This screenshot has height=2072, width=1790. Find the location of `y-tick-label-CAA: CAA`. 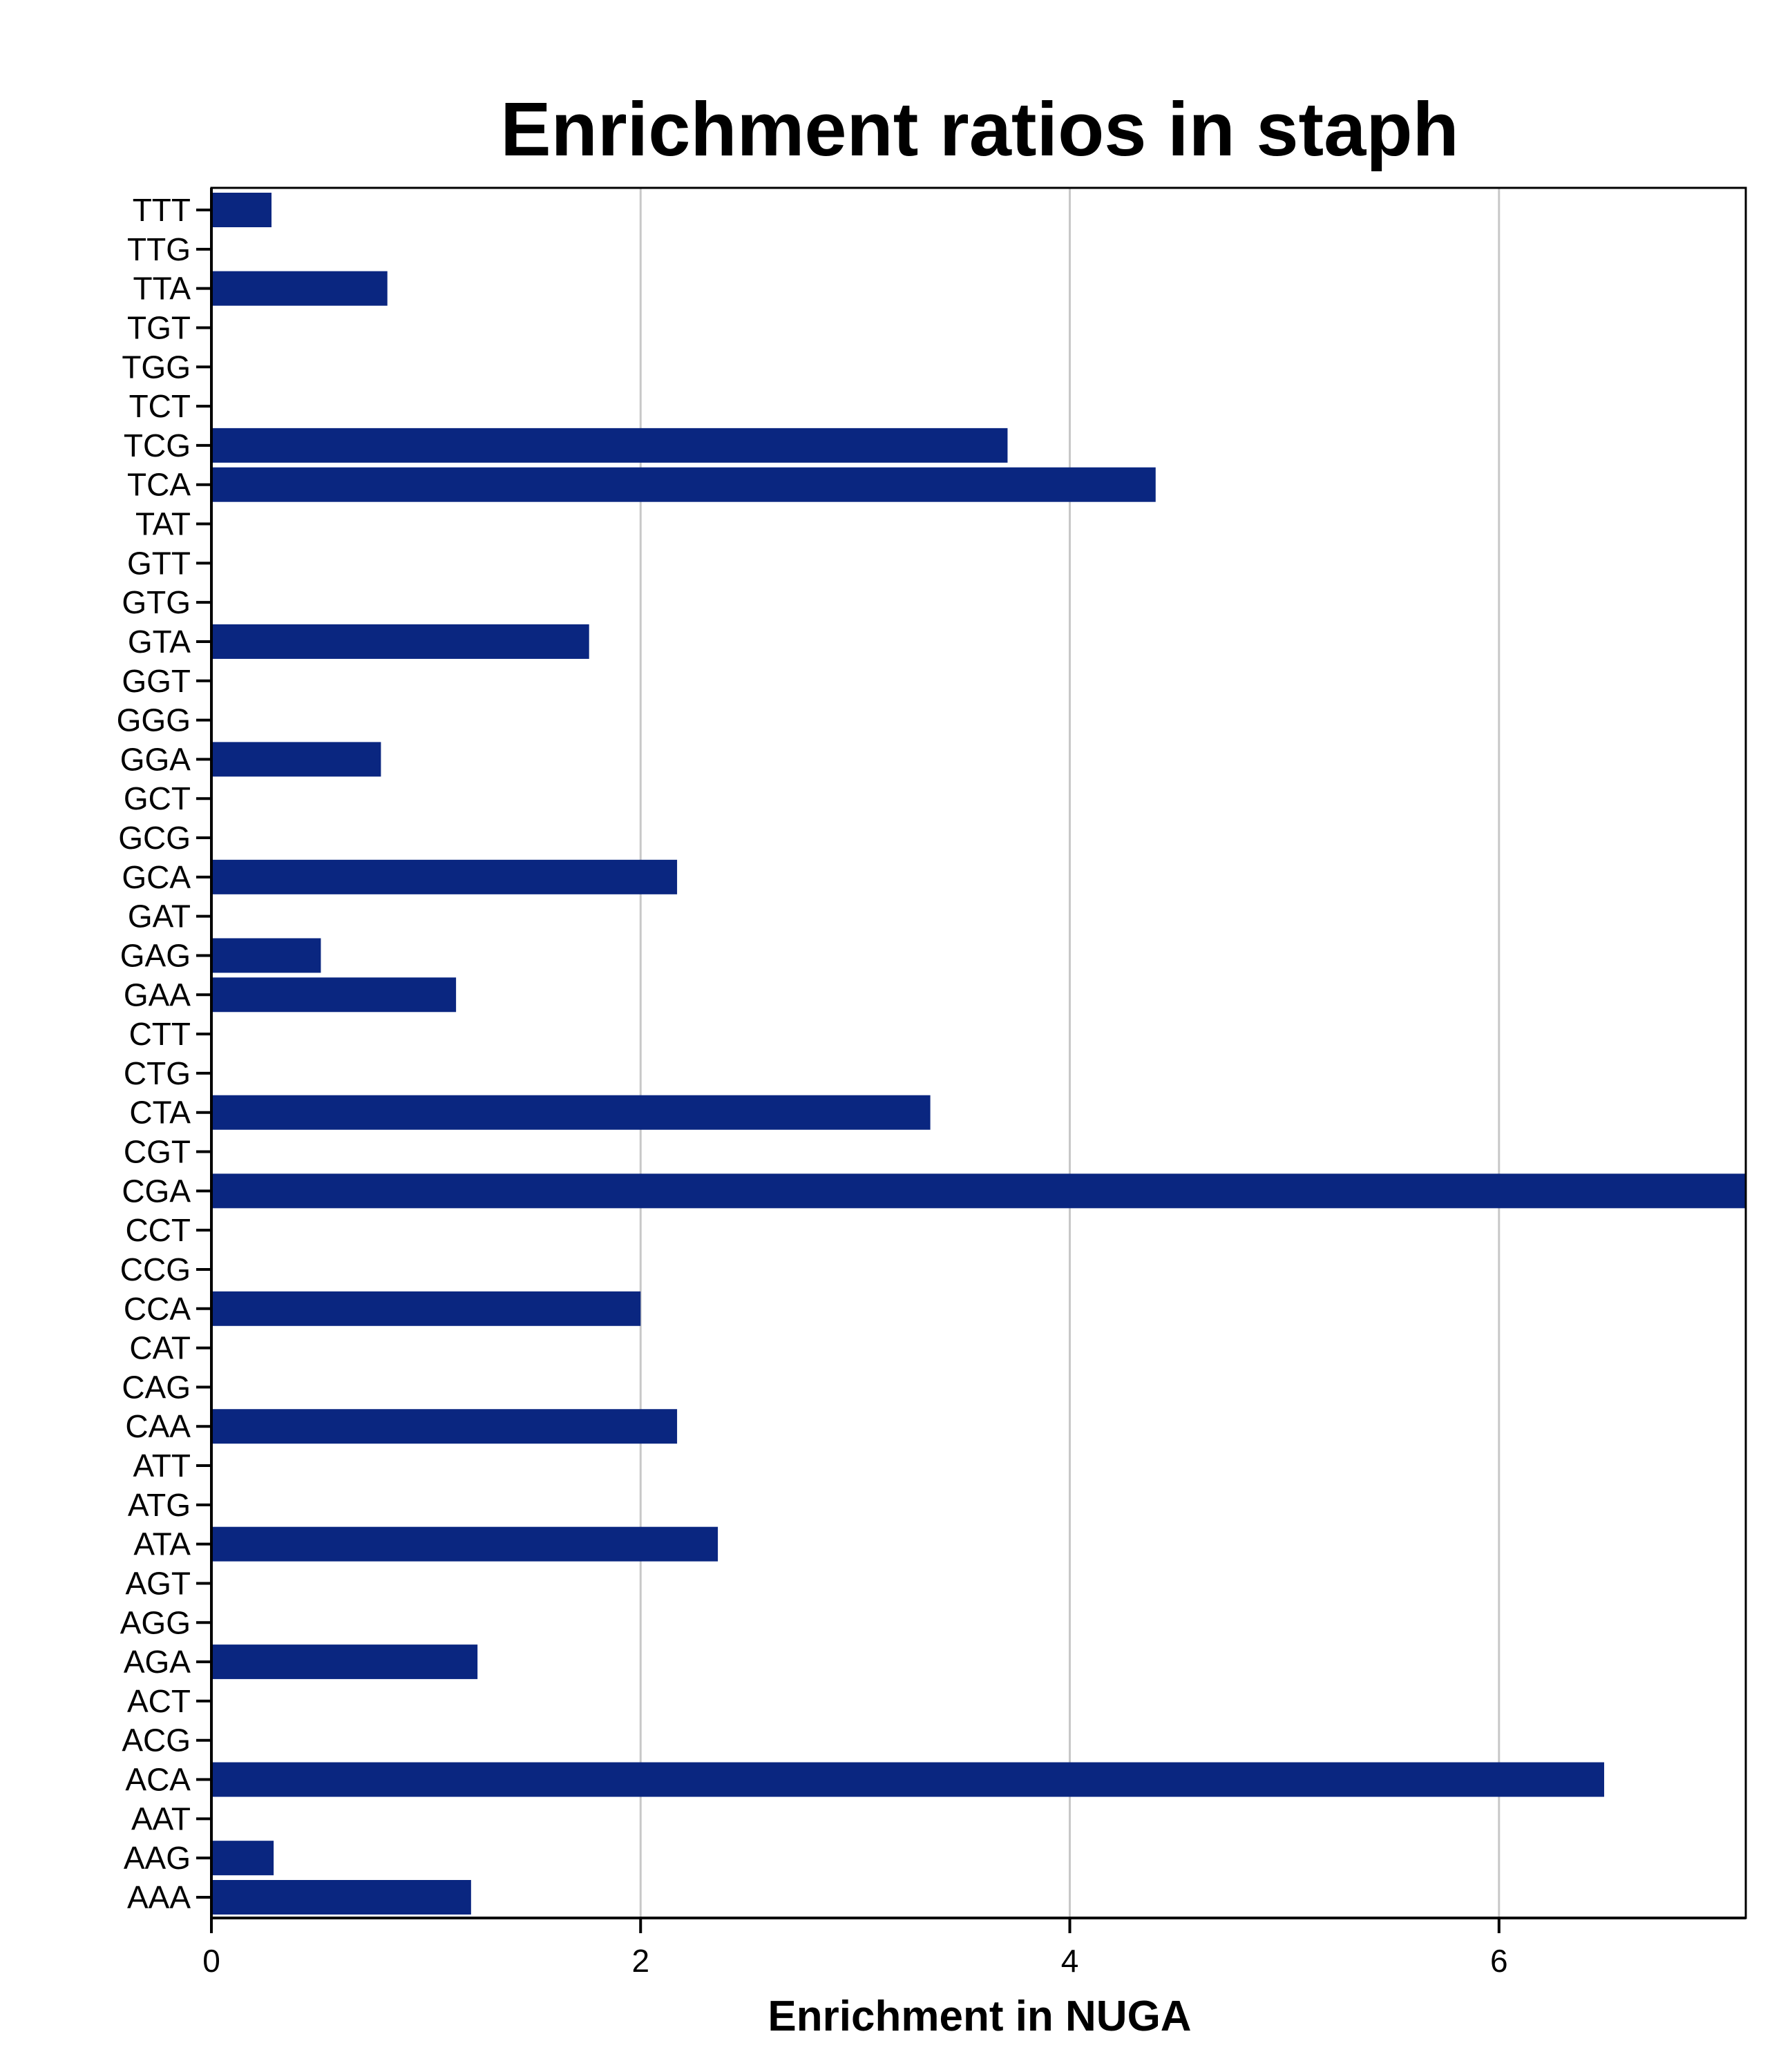

y-tick-label-CAA: CAA is located at coordinates (158, 1426).